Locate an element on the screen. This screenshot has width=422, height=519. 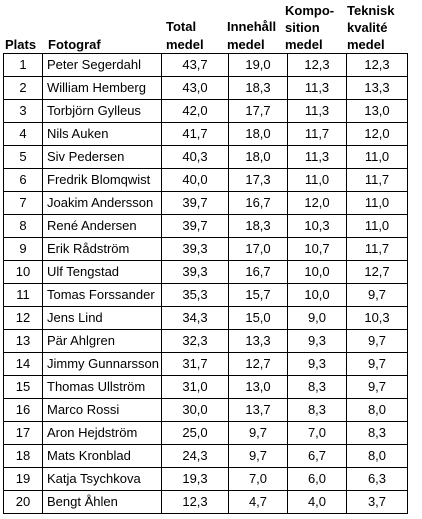
photographer-cell: Siv Pedersen is located at coordinates (102, 157).